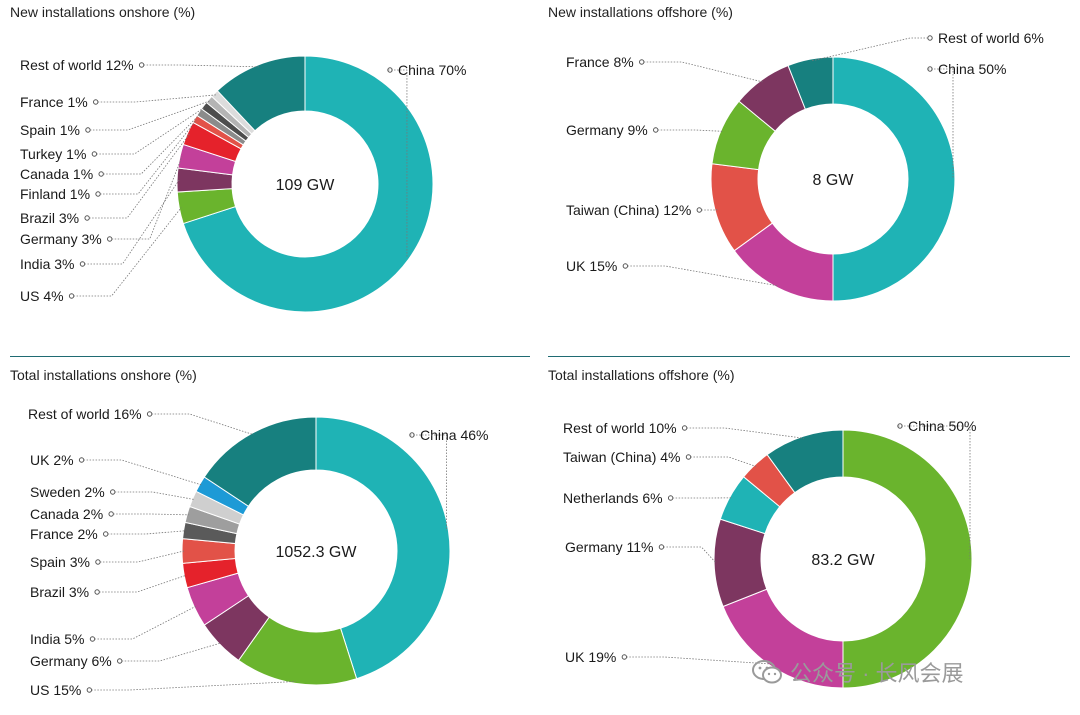  What do you see at coordinates (317, 552) in the screenshot?
I see `center-total-label: 1052.3 GW` at bounding box center [317, 552].